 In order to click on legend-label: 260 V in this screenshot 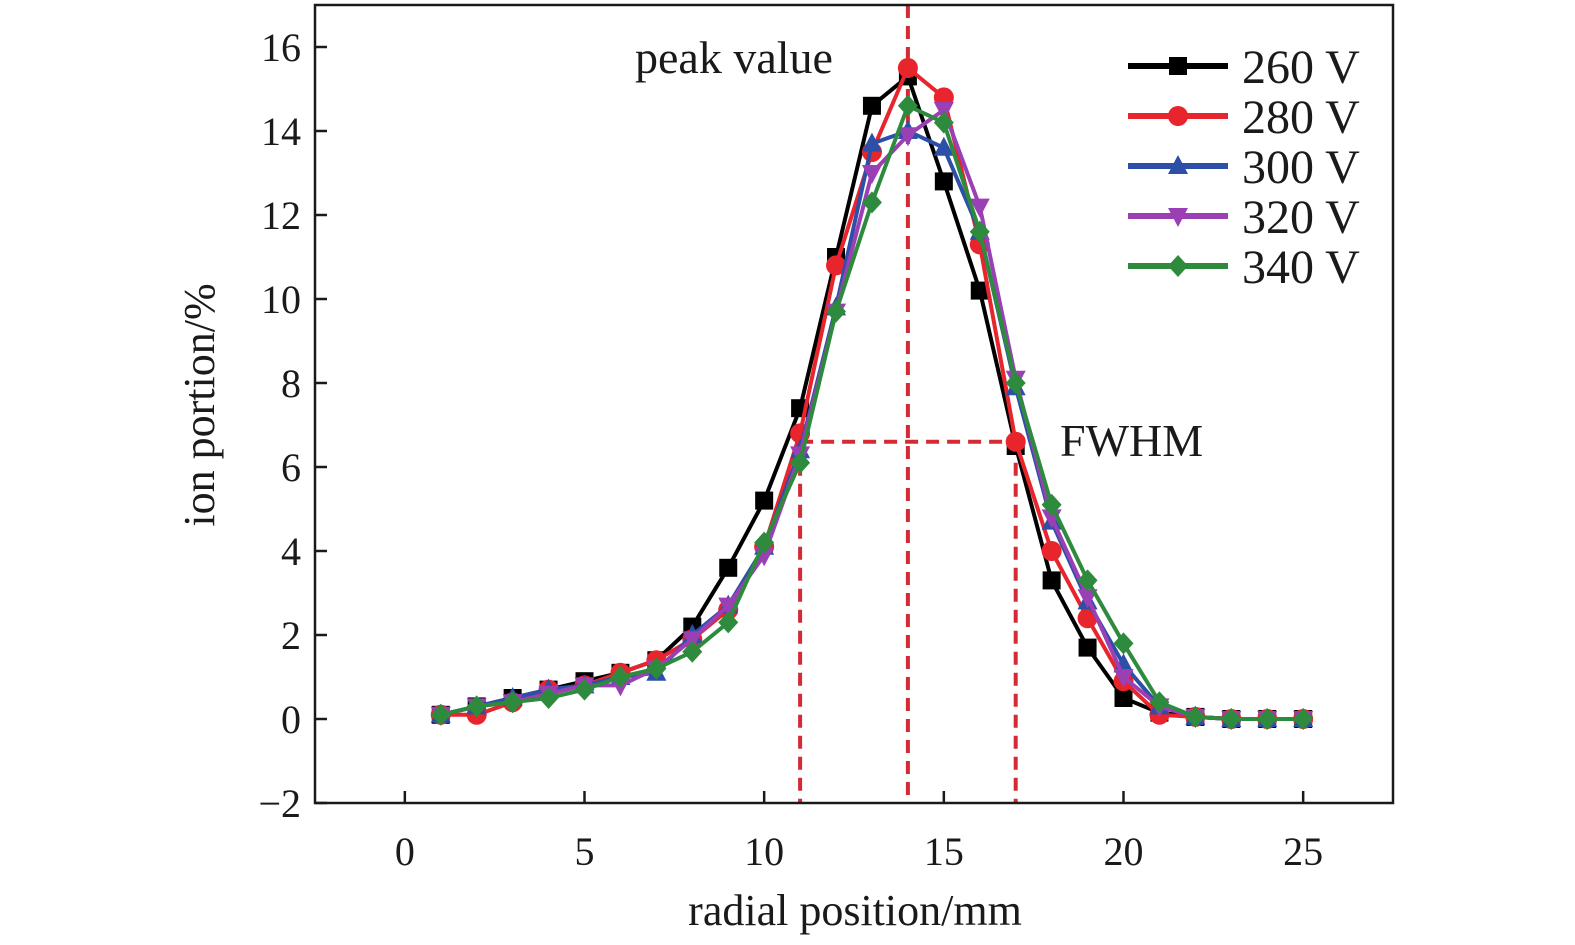, I will do `click(1301, 67)`.